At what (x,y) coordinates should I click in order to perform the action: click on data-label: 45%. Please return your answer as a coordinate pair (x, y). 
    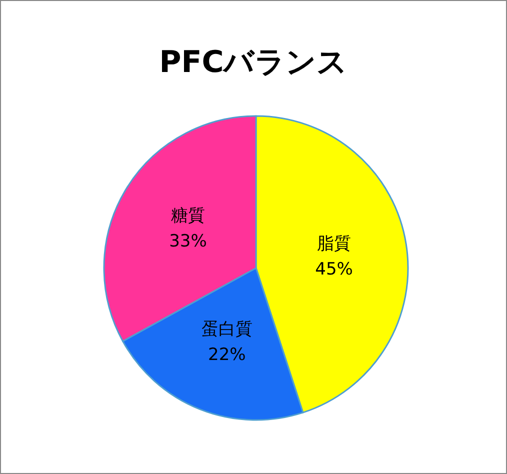
    Looking at the image, I should click on (334, 269).